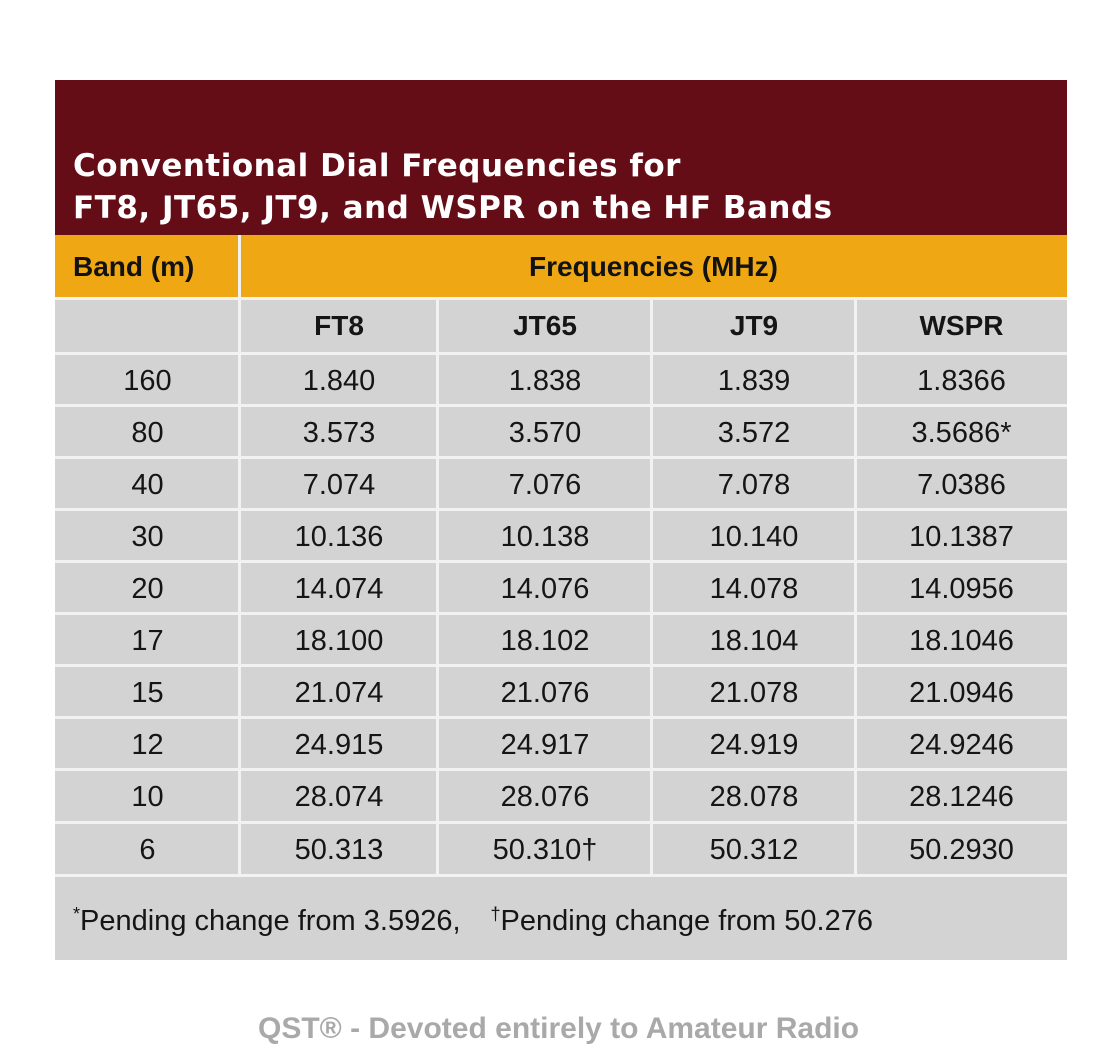 The image size is (1113, 1046). I want to click on footnote-dagger-text: Pending change from 50.276, so click(686, 921).